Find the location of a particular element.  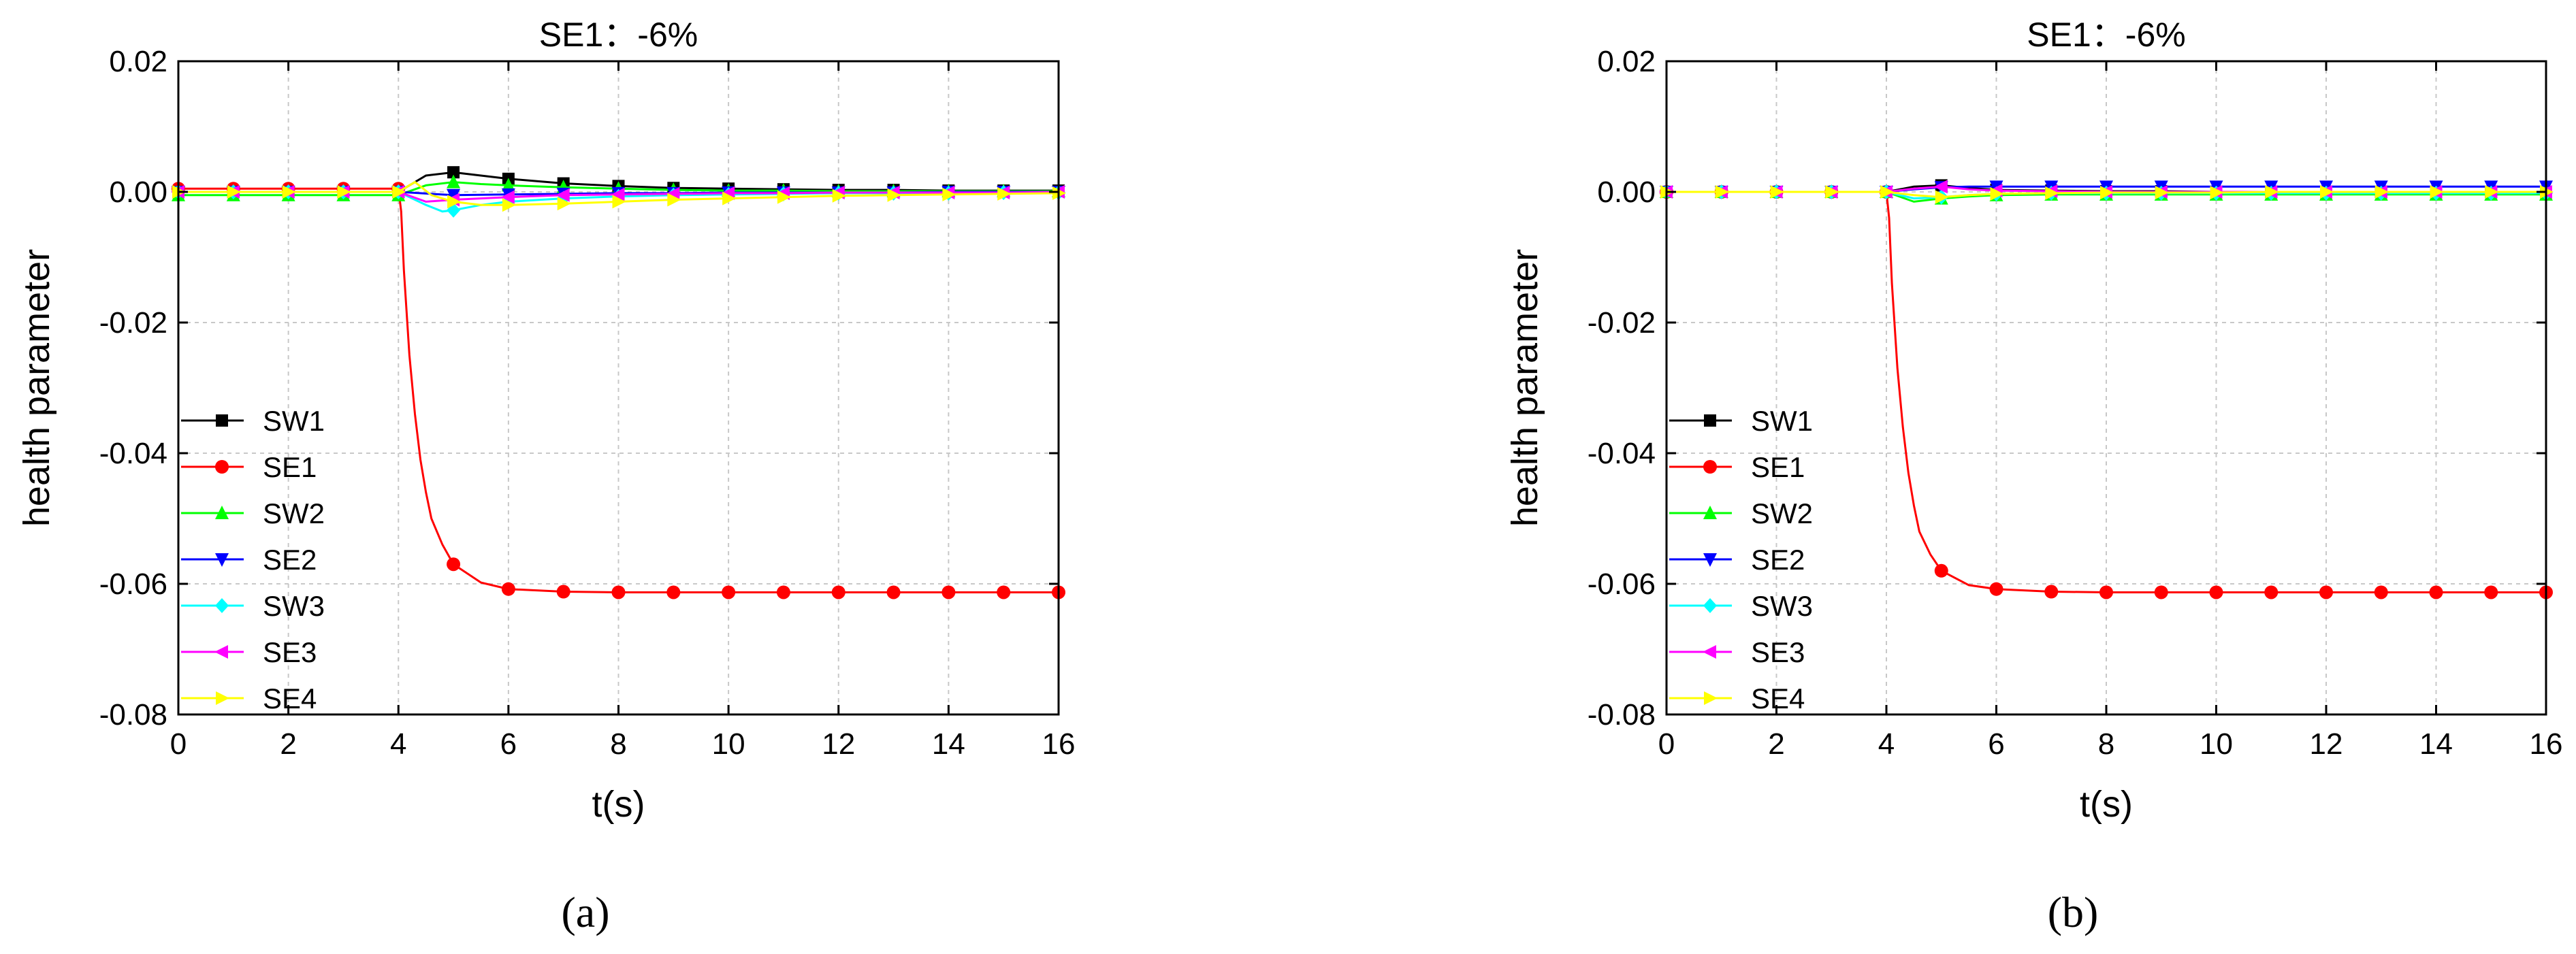

y-tick-label: -0.04 is located at coordinates (1622, 453).